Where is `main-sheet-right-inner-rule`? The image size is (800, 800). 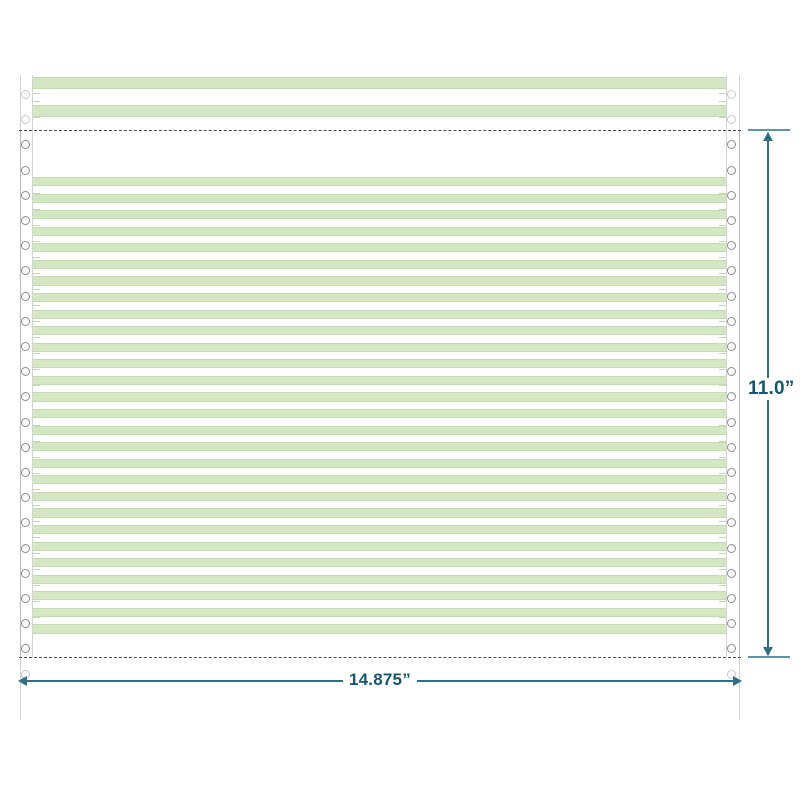
main-sheet-right-inner-rule is located at coordinates (726, 393).